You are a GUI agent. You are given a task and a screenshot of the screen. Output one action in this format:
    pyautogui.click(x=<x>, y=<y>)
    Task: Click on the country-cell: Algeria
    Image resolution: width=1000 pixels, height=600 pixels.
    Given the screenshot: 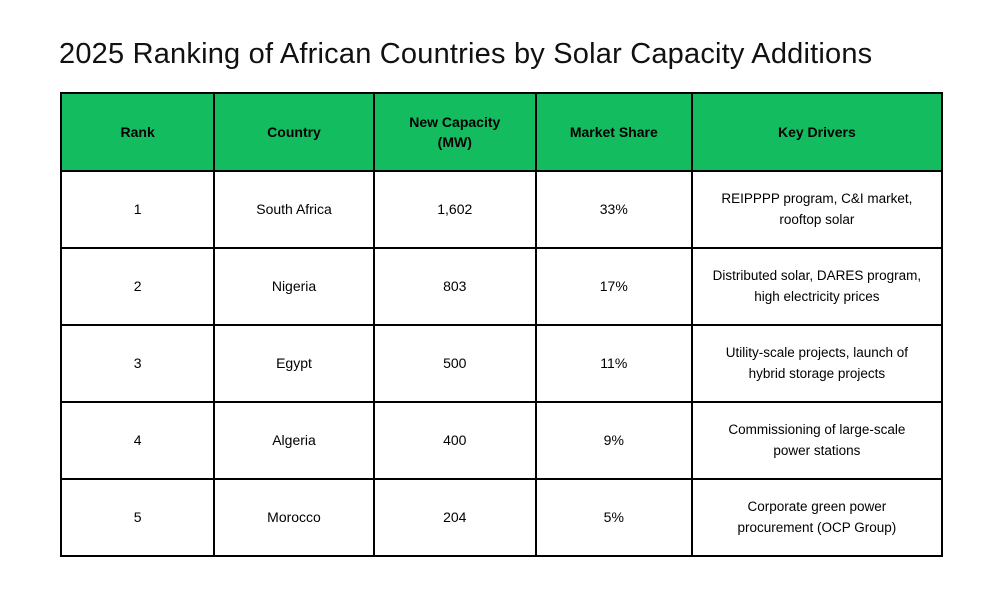 What is the action you would take?
    pyautogui.click(x=294, y=440)
    